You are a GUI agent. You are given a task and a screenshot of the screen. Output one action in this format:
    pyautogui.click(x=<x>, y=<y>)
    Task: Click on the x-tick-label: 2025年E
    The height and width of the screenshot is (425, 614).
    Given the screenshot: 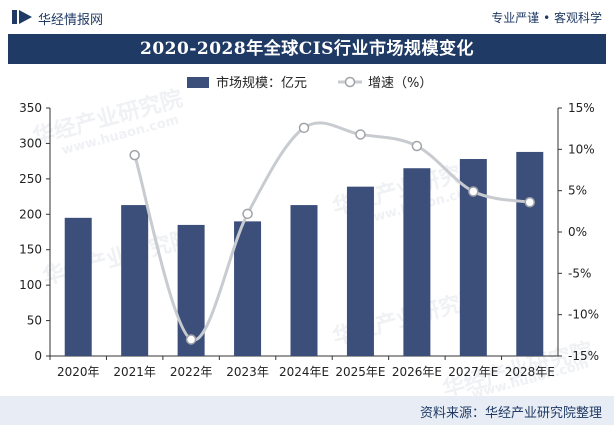 What is the action you would take?
    pyautogui.click(x=360, y=372)
    